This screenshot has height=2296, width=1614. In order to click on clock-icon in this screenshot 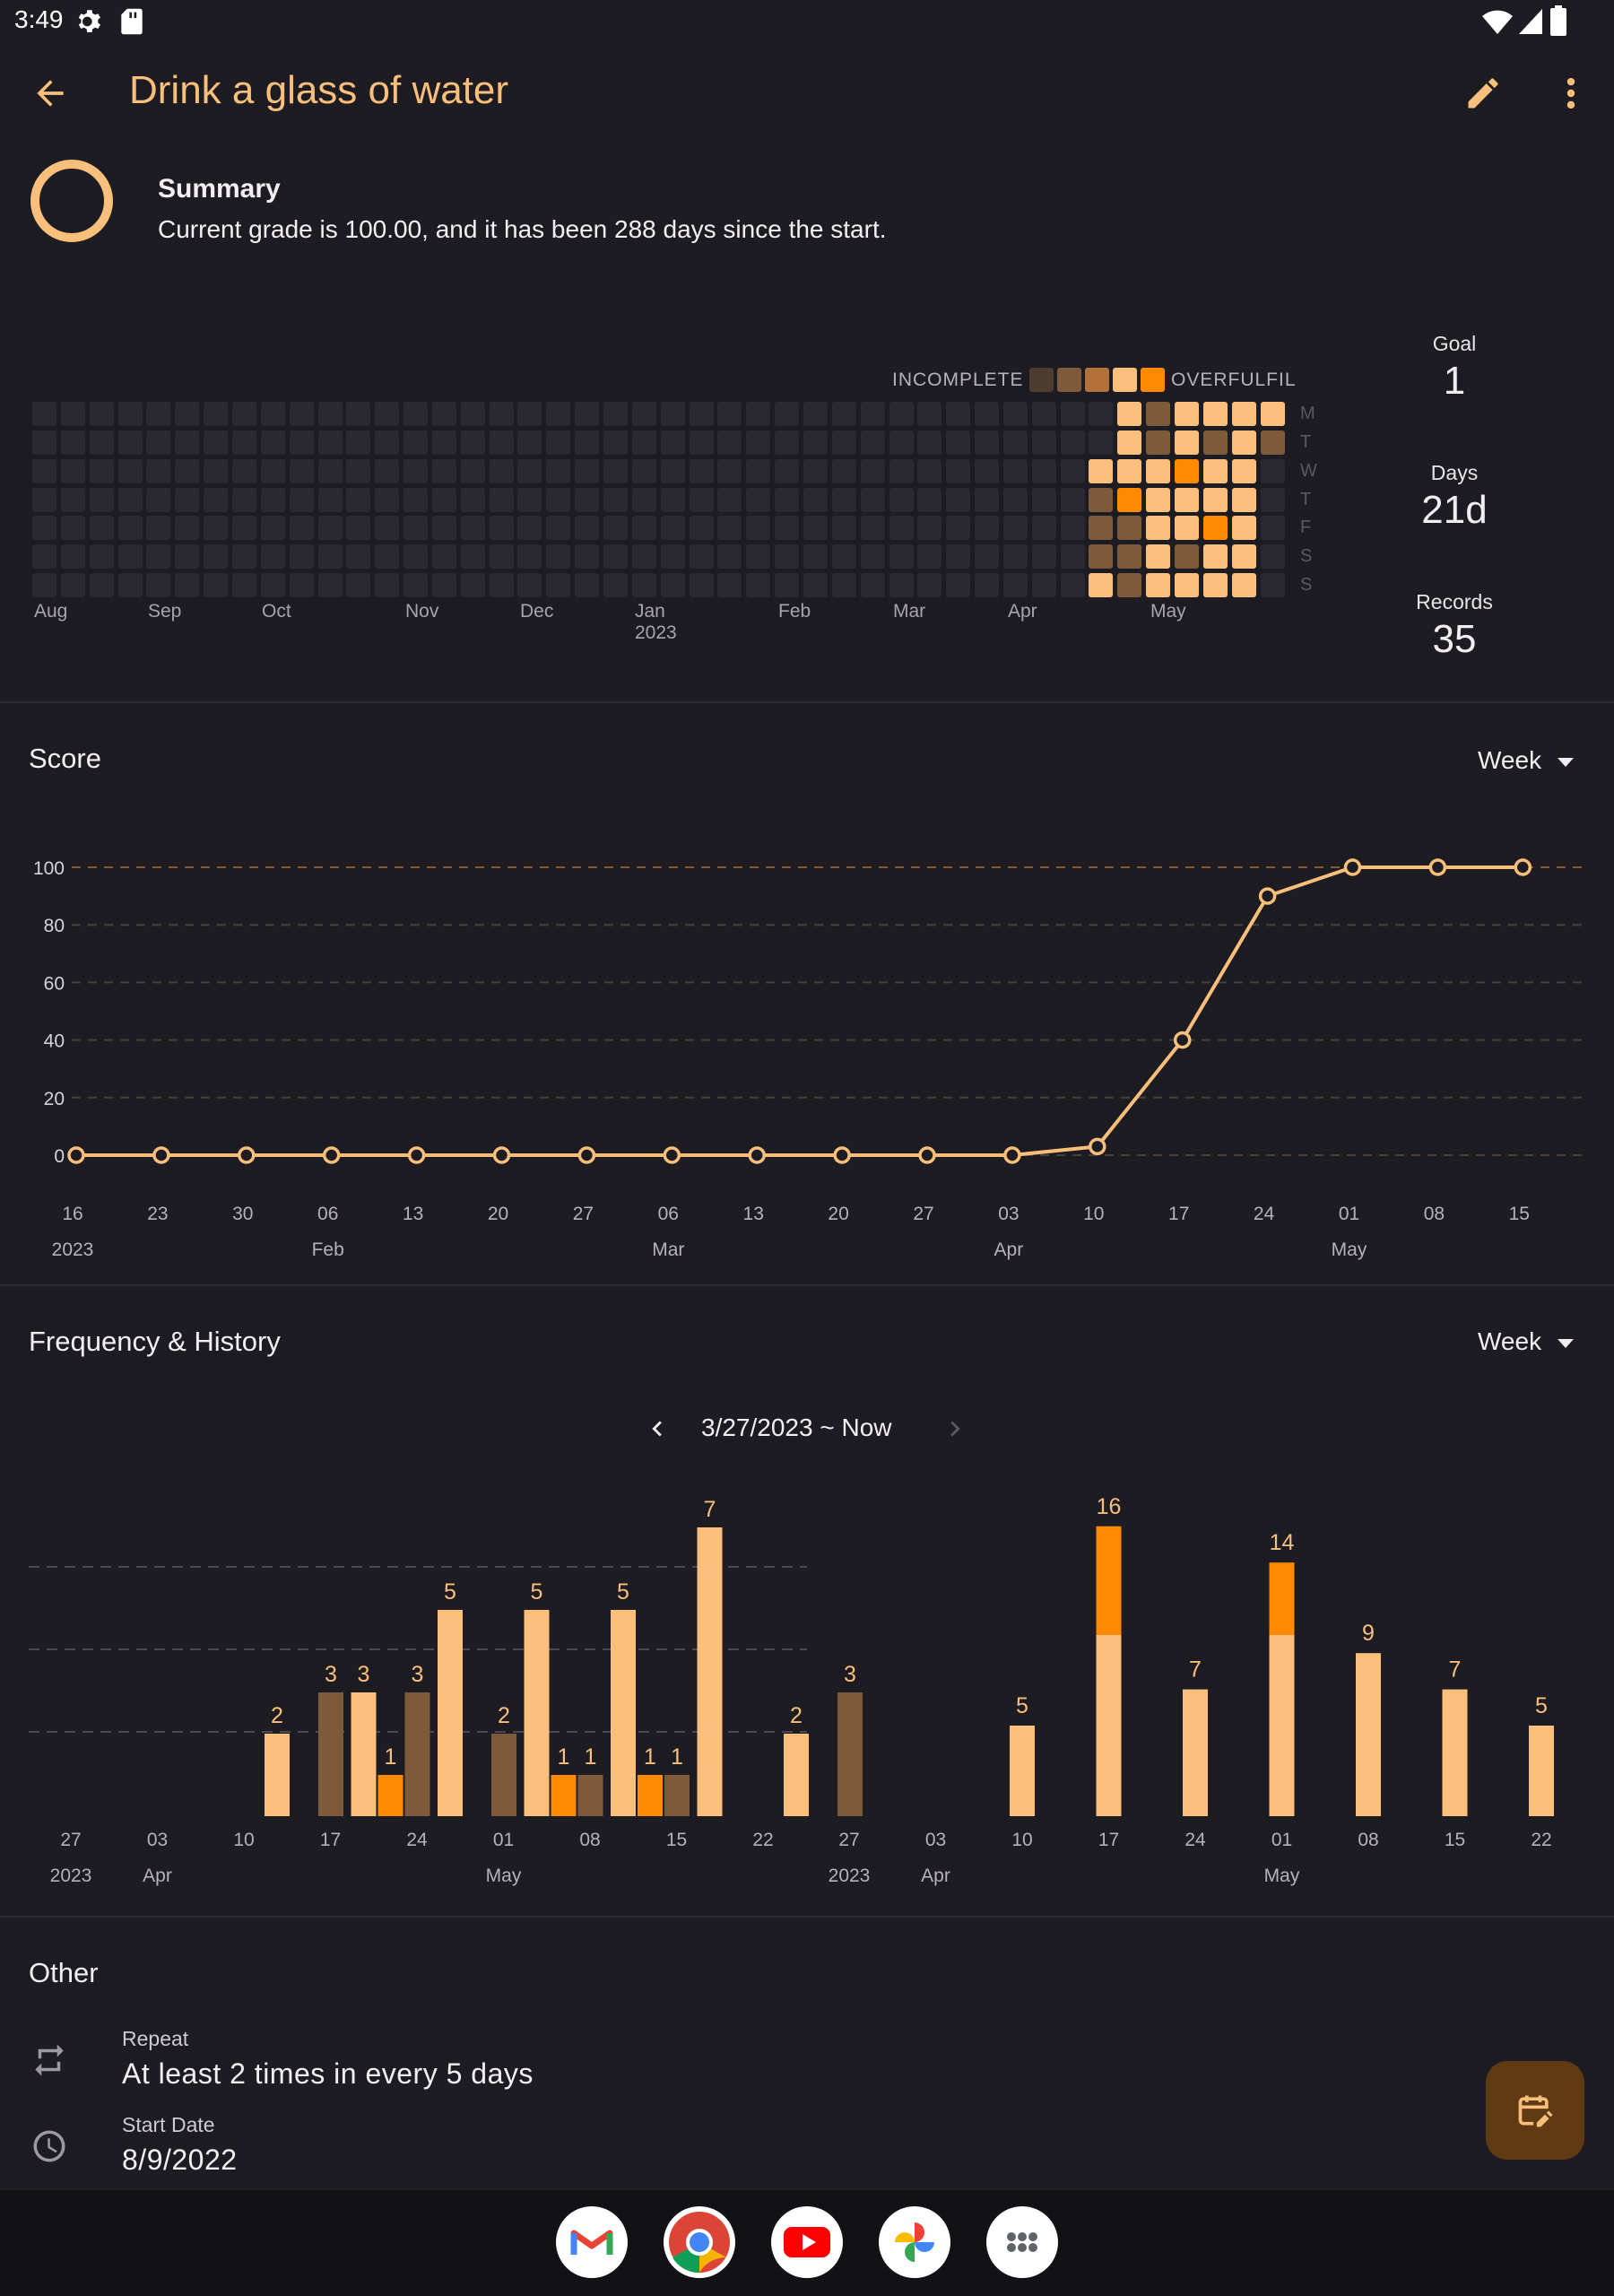, I will do `click(49, 2146)`.